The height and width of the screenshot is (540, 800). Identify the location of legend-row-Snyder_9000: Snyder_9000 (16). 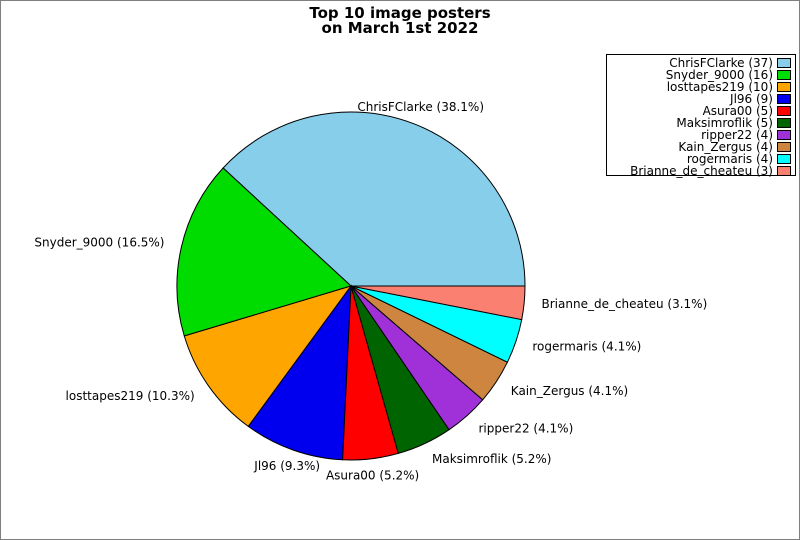
(701, 75).